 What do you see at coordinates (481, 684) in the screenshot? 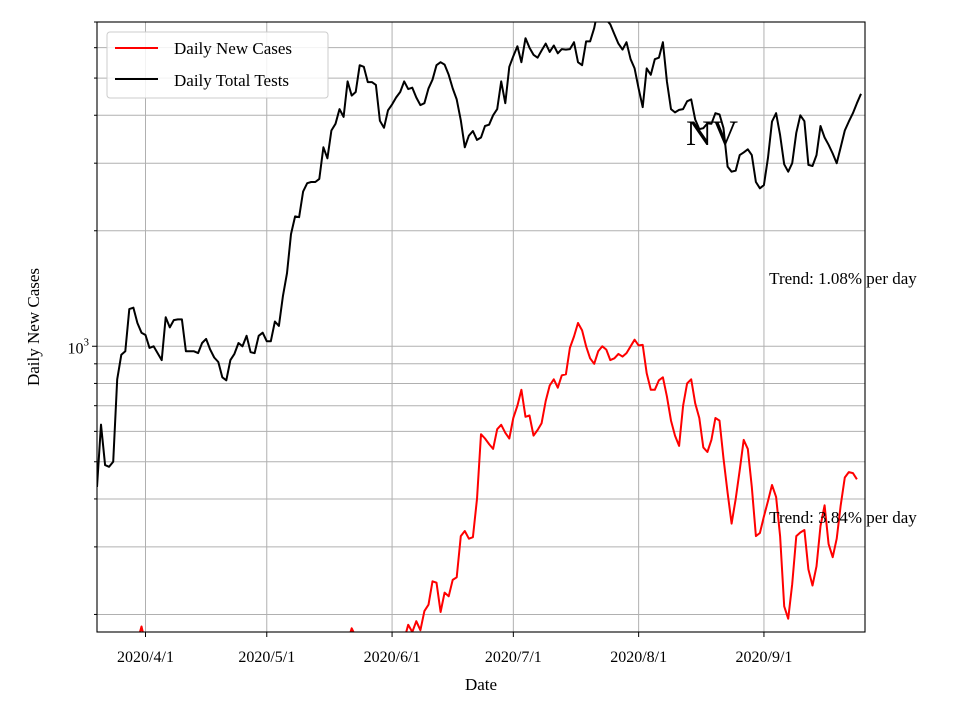
I see `x-axis-title: Date` at bounding box center [481, 684].